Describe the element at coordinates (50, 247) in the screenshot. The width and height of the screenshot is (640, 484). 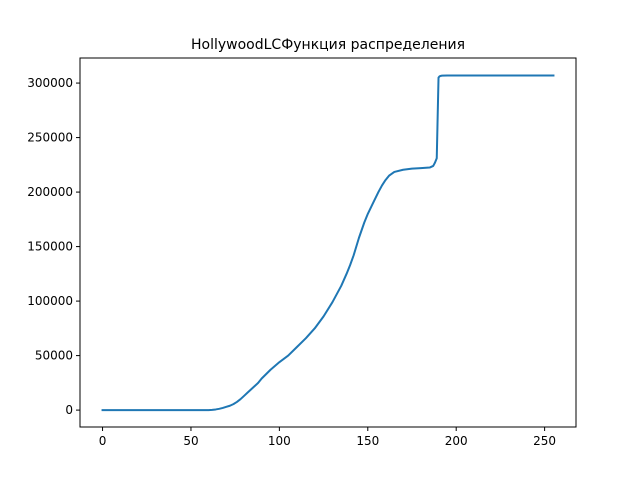
I see `y-tick-label: 150000` at that location.